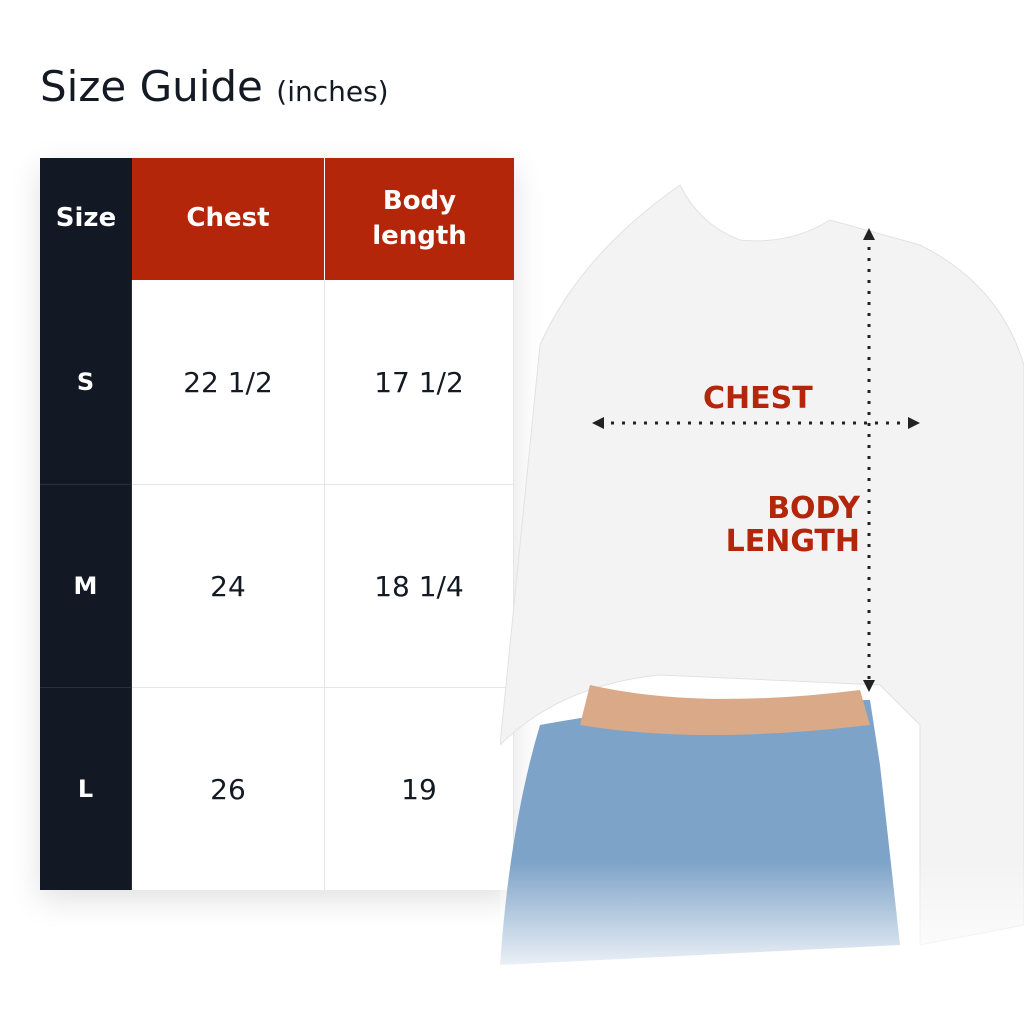 This screenshot has height=1024, width=1024. What do you see at coordinates (332, 91) in the screenshot?
I see `unit-text: (inches)` at bounding box center [332, 91].